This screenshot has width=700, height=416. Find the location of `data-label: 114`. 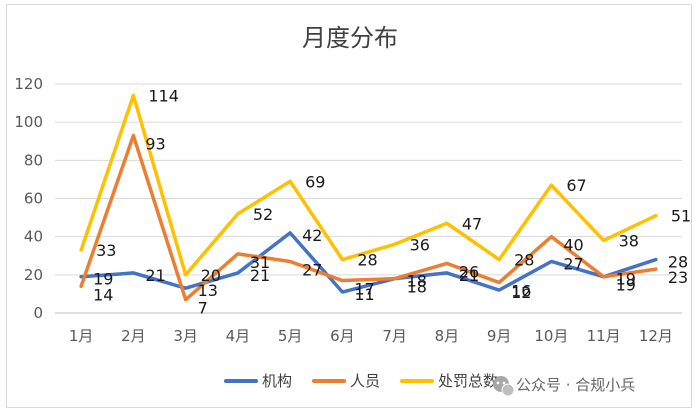

data-label: 114 is located at coordinates (163, 95).